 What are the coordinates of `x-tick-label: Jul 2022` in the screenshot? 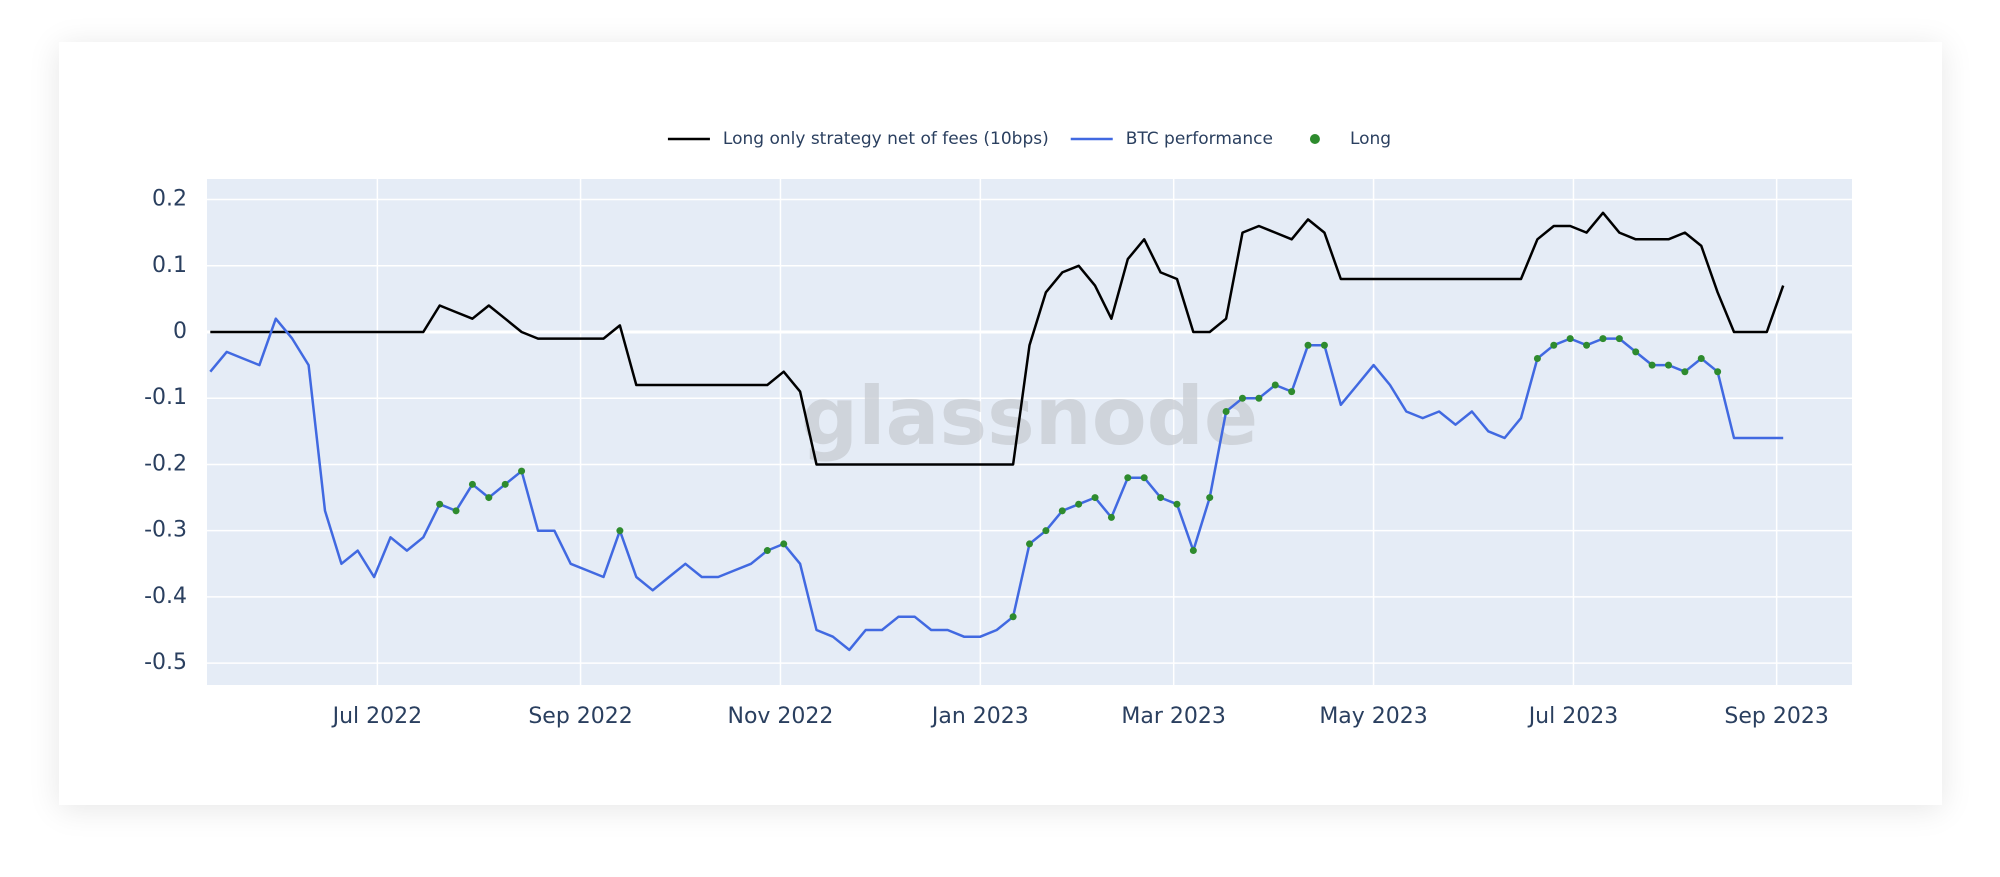 It's located at (377, 716).